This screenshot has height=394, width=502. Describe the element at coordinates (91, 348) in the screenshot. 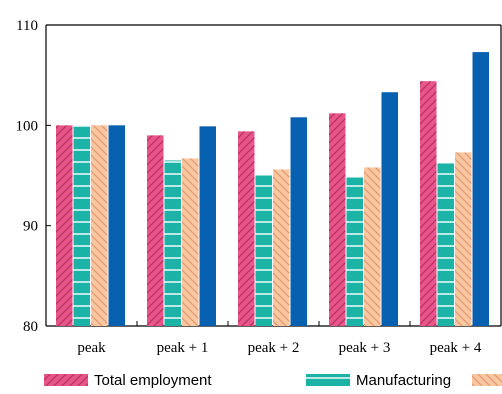

I see `x-tick-label: peak` at that location.